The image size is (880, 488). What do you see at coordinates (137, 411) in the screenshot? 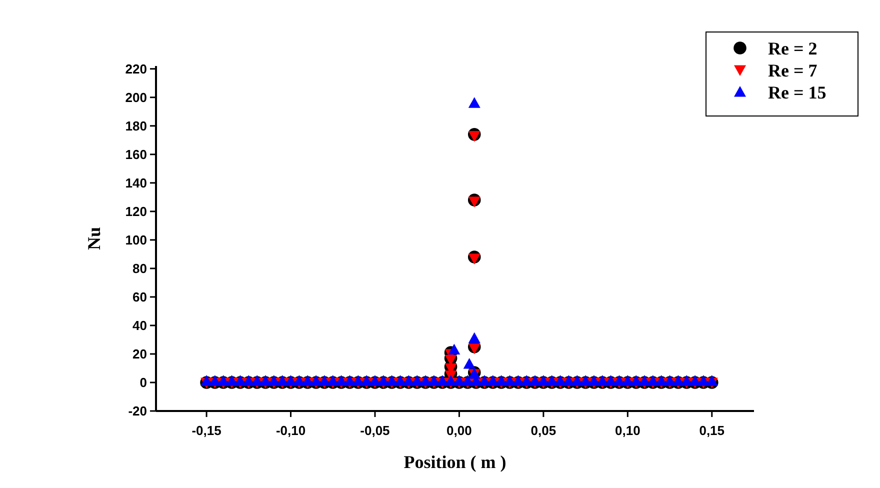
I see `y-tick-label: -20` at bounding box center [137, 411].